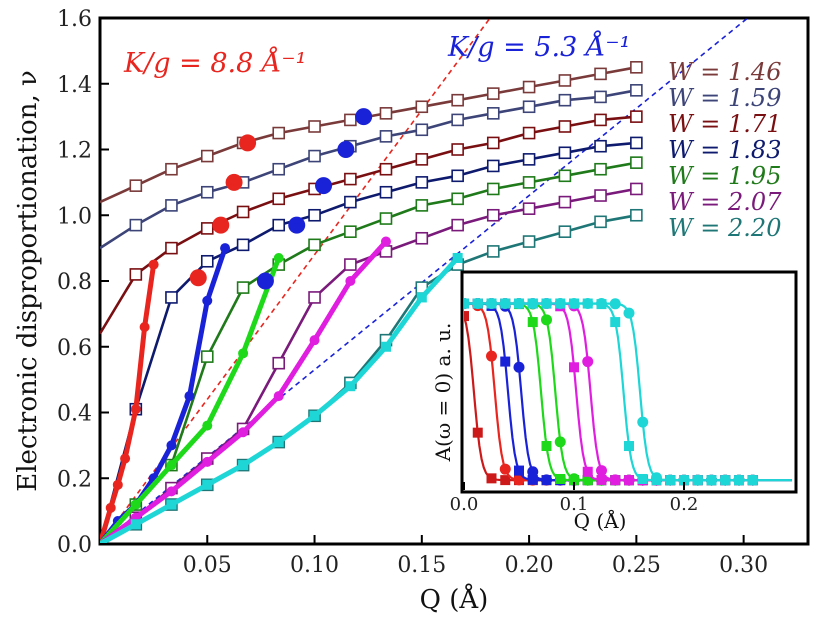 The height and width of the screenshot is (622, 830). I want to click on y-tick-label: 0.8, so click(74, 282).